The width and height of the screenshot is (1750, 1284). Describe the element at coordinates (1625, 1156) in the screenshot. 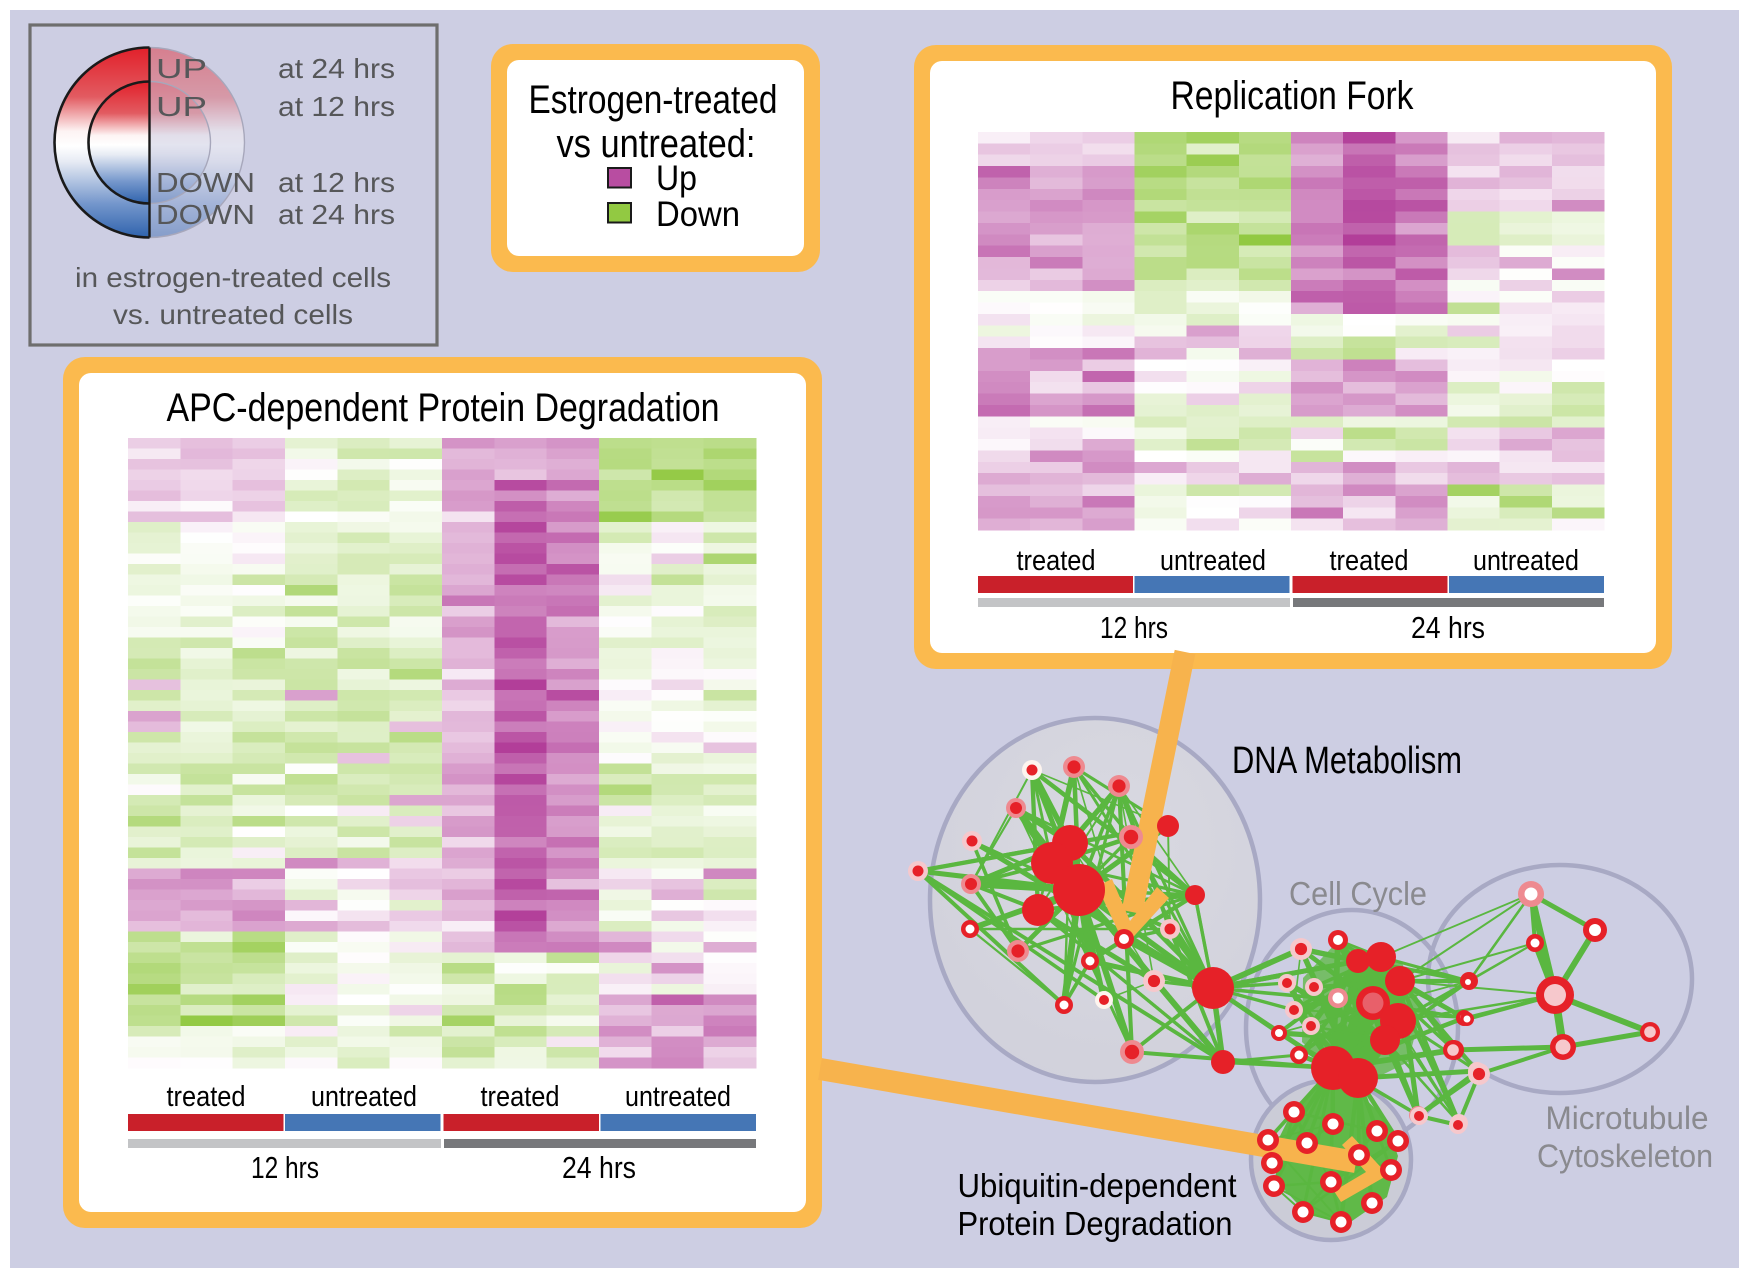

I see `svg-text: Cytoskeleton` at that location.